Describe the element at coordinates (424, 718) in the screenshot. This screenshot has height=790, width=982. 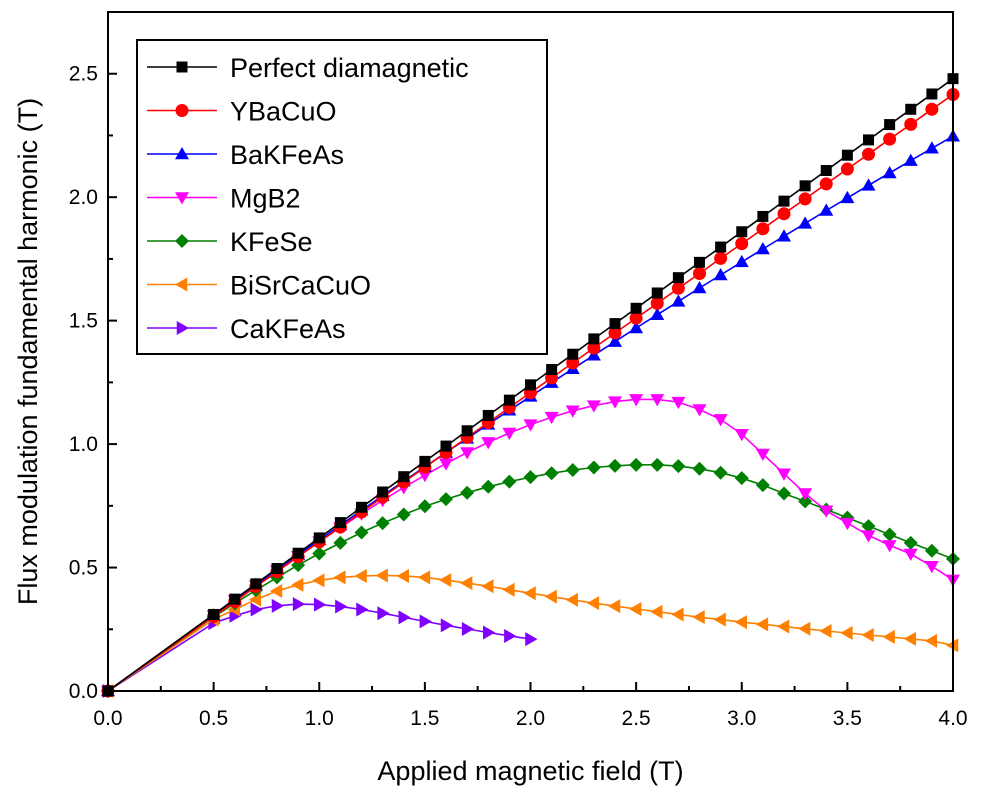
I see `x-tick-label: 1.5` at that location.